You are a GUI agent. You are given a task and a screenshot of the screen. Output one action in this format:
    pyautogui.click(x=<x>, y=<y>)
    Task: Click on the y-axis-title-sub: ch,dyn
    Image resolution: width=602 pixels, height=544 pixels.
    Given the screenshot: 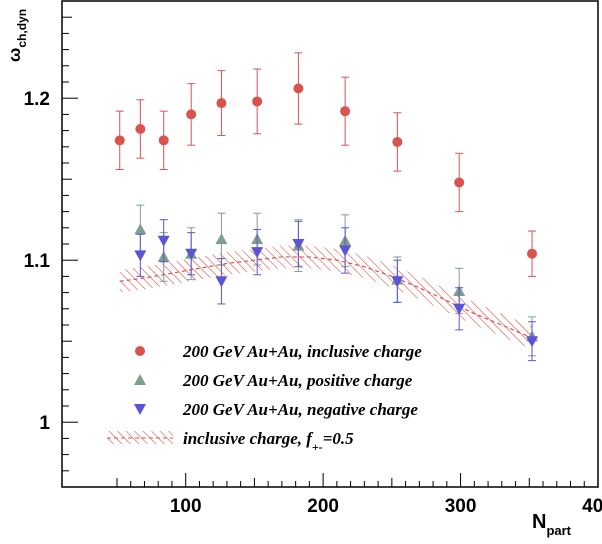 What is the action you would take?
    pyautogui.click(x=22, y=28)
    